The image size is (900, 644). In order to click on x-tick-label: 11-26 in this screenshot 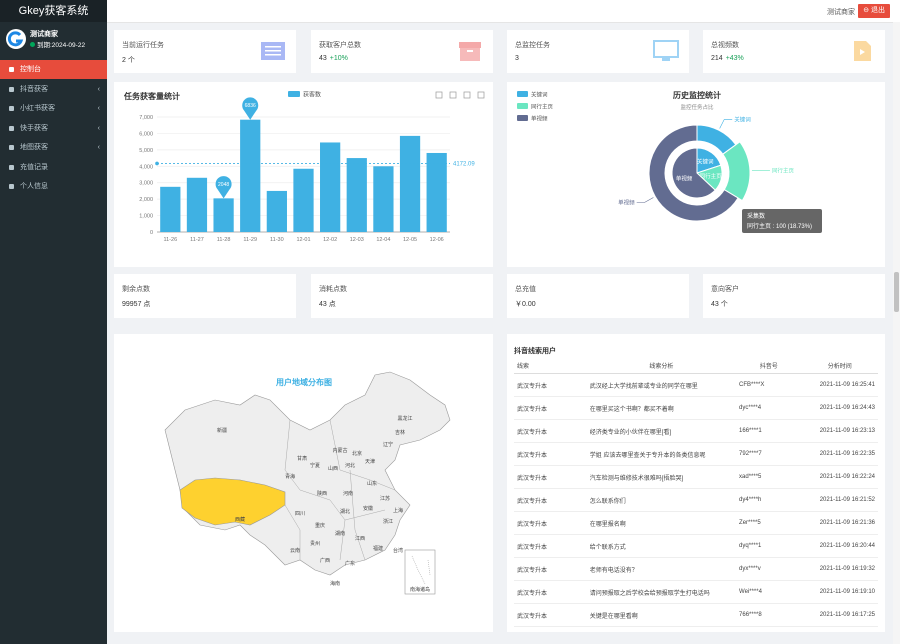, I will do `click(170, 240)`.